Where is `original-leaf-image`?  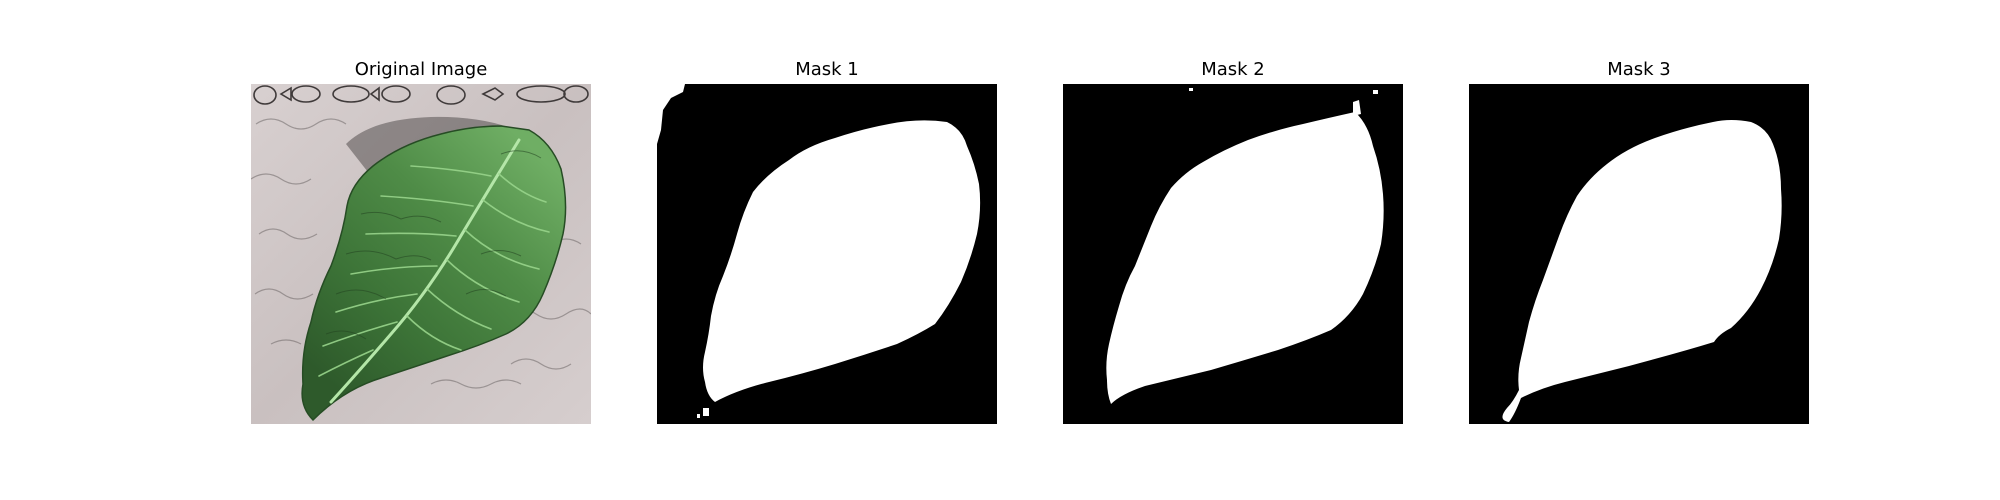 original-leaf-image is located at coordinates (421, 254).